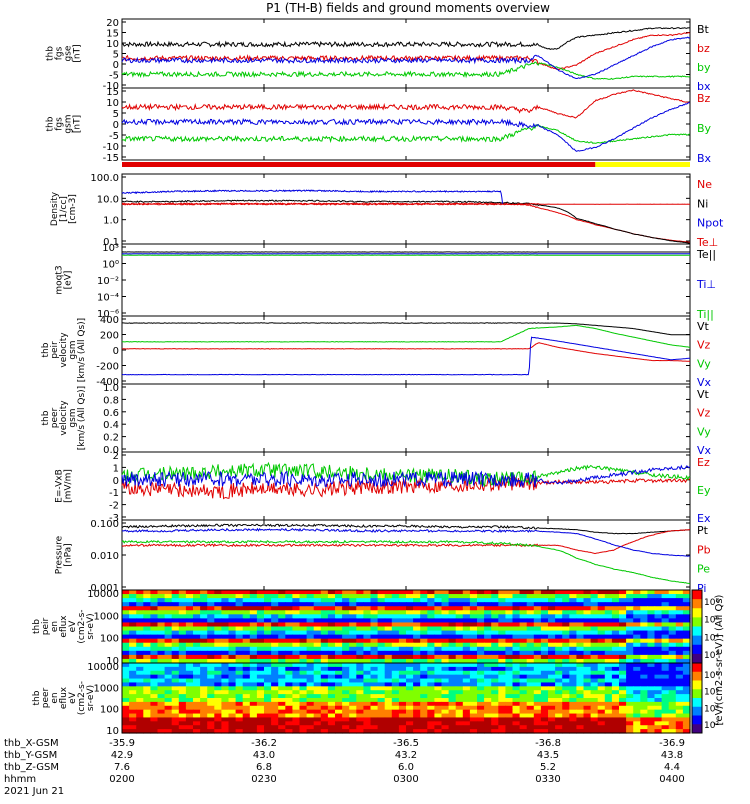 The height and width of the screenshot is (804, 750). I want to click on colorbar-swatch, so click(697, 604).